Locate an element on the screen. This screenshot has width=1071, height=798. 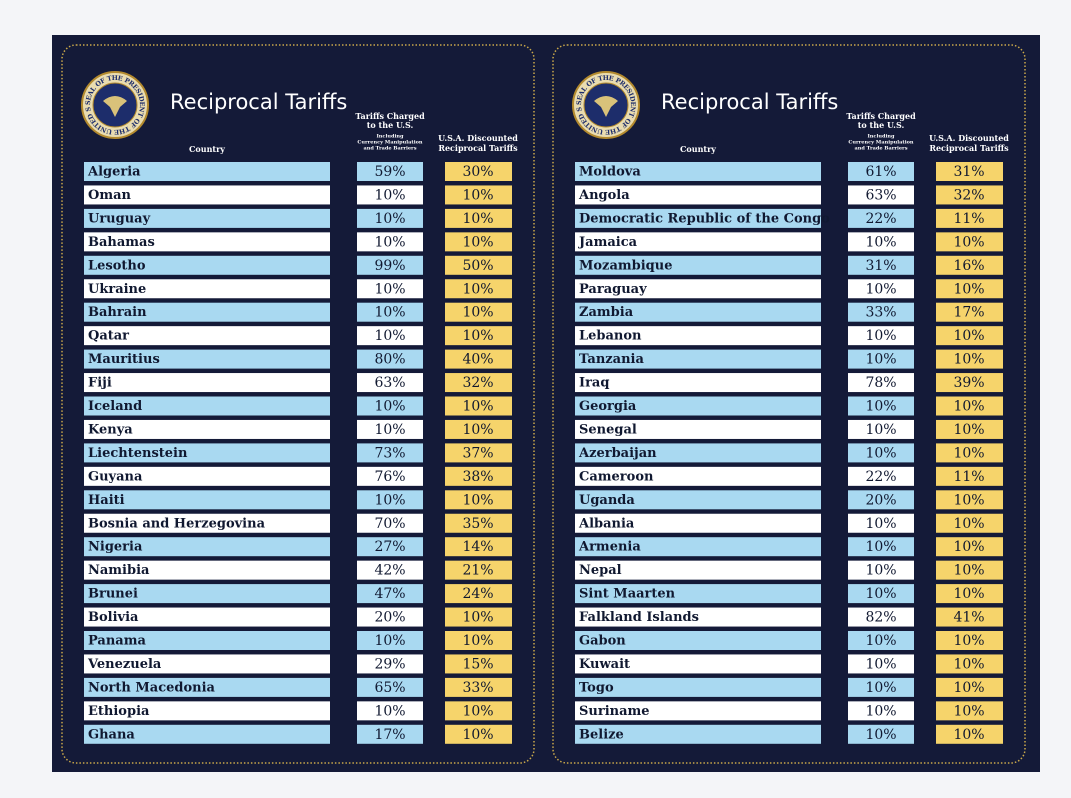
charged: 31% is located at coordinates (880, 266).